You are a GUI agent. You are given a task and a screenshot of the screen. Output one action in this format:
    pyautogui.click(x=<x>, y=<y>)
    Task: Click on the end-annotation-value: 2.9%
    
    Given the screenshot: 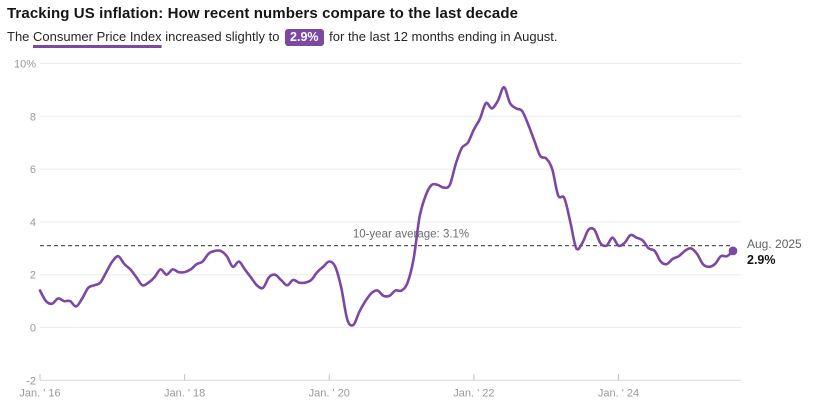 What is the action you would take?
    pyautogui.click(x=761, y=260)
    